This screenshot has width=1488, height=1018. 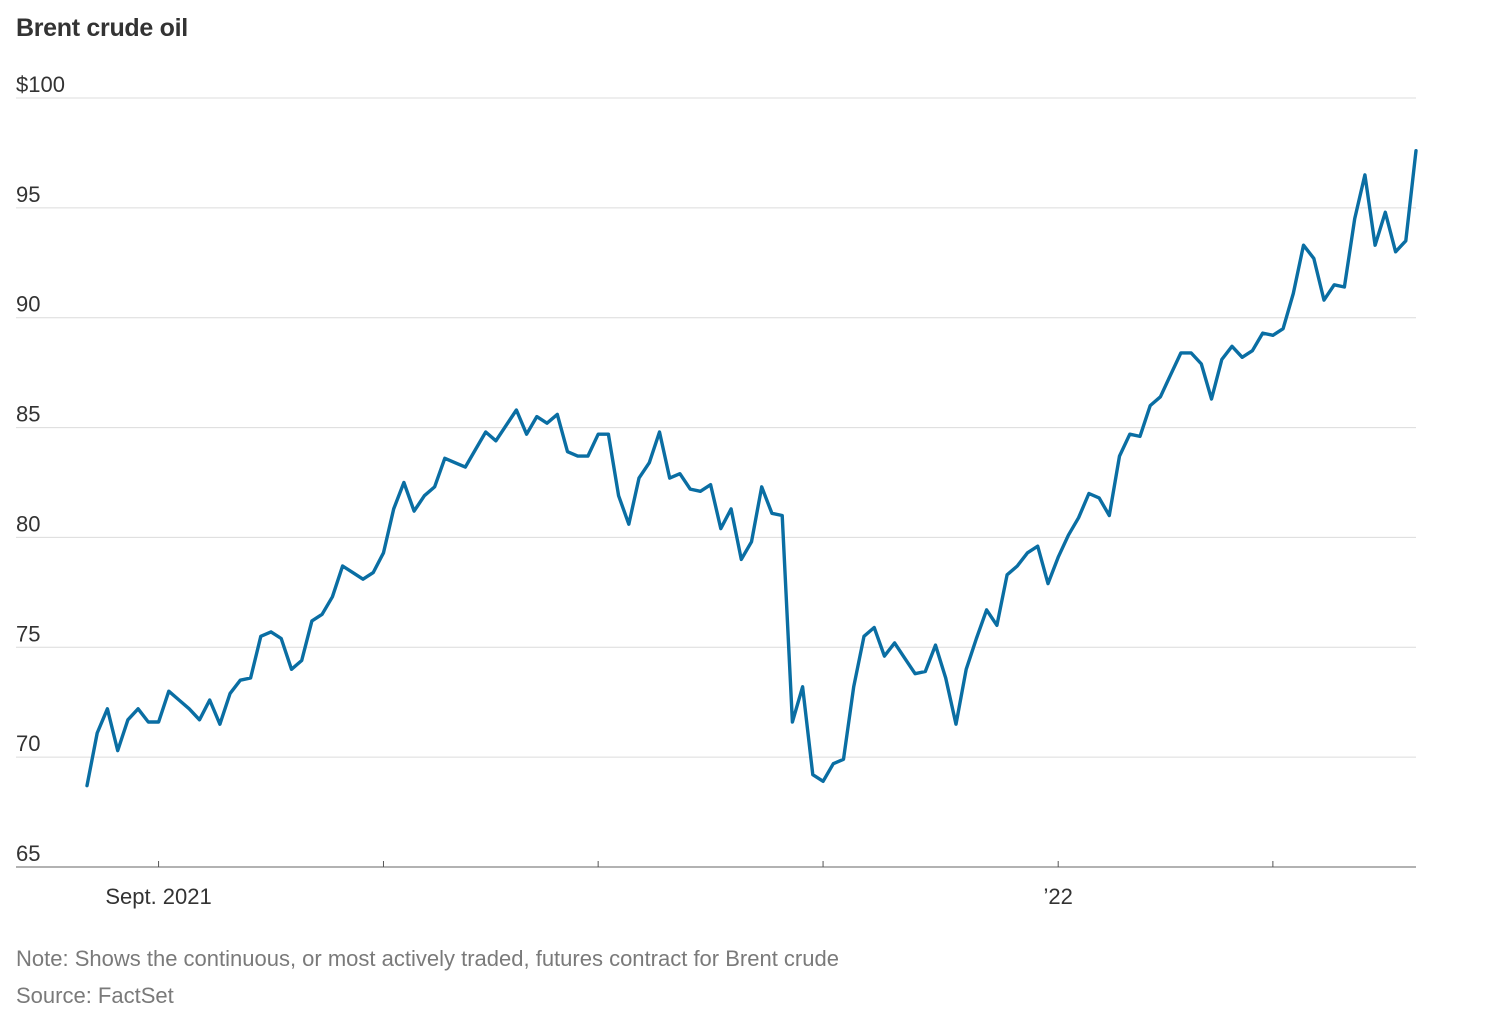 What do you see at coordinates (1058, 896) in the screenshot?
I see `x-tick-label: ’22` at bounding box center [1058, 896].